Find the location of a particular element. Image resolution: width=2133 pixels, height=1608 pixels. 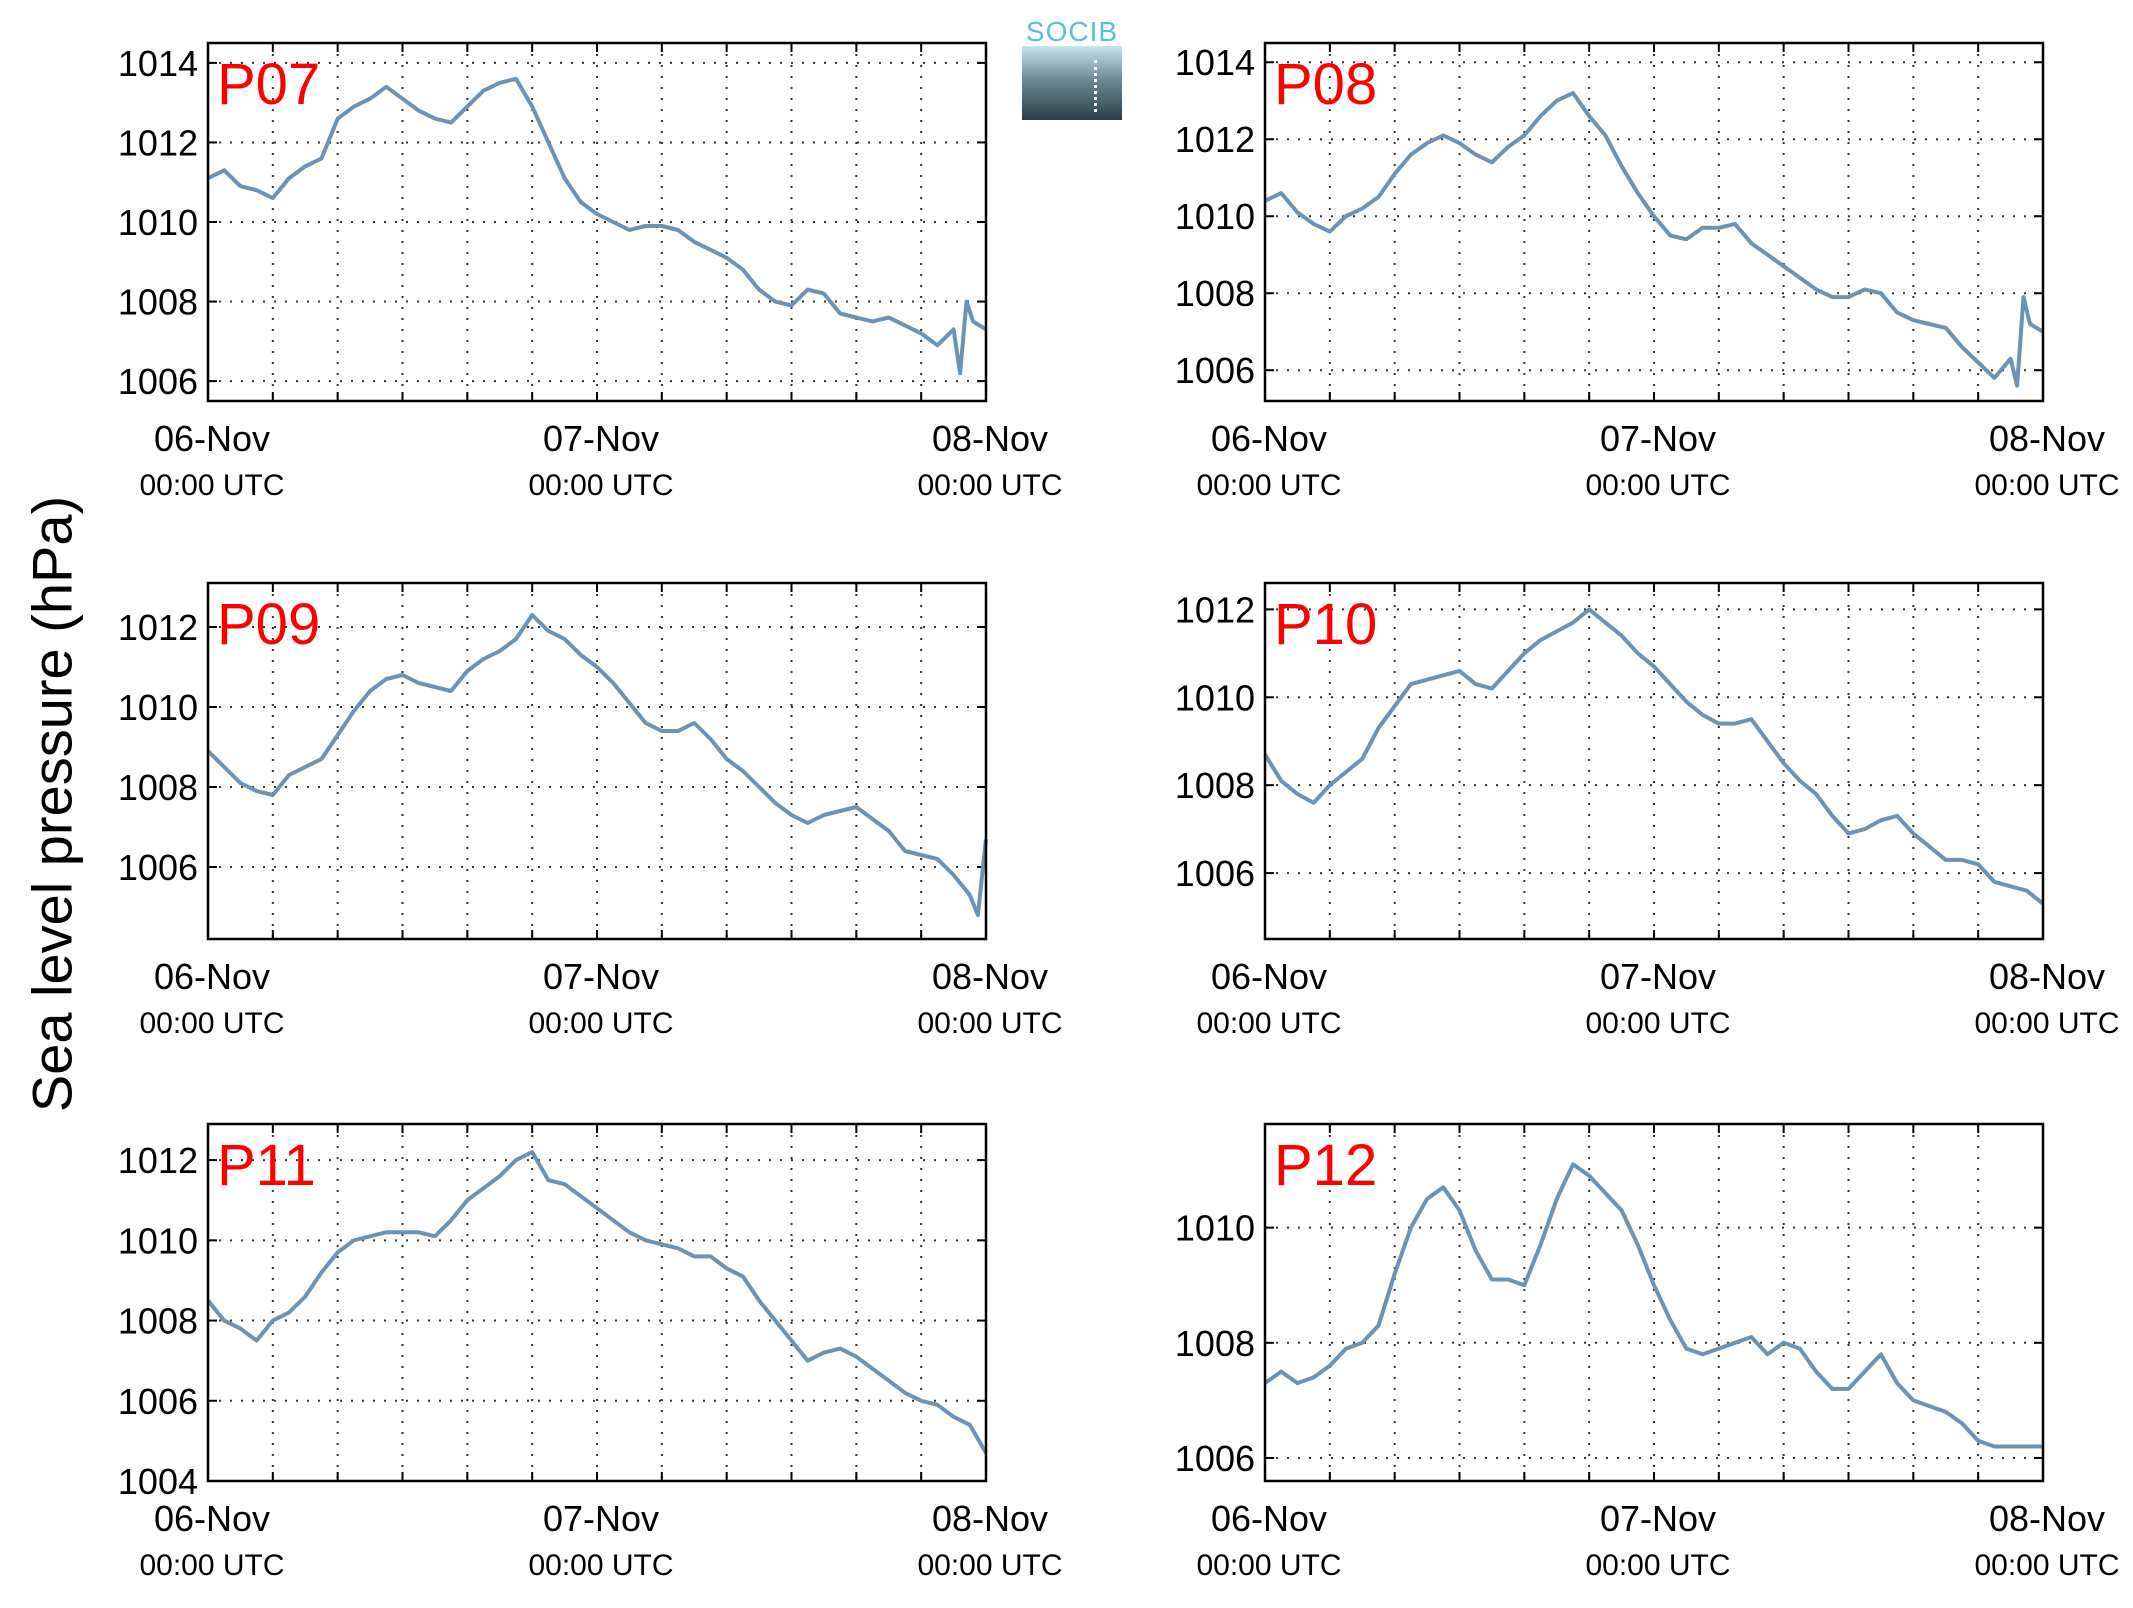

logo-emblem is located at coordinates (1072, 83).